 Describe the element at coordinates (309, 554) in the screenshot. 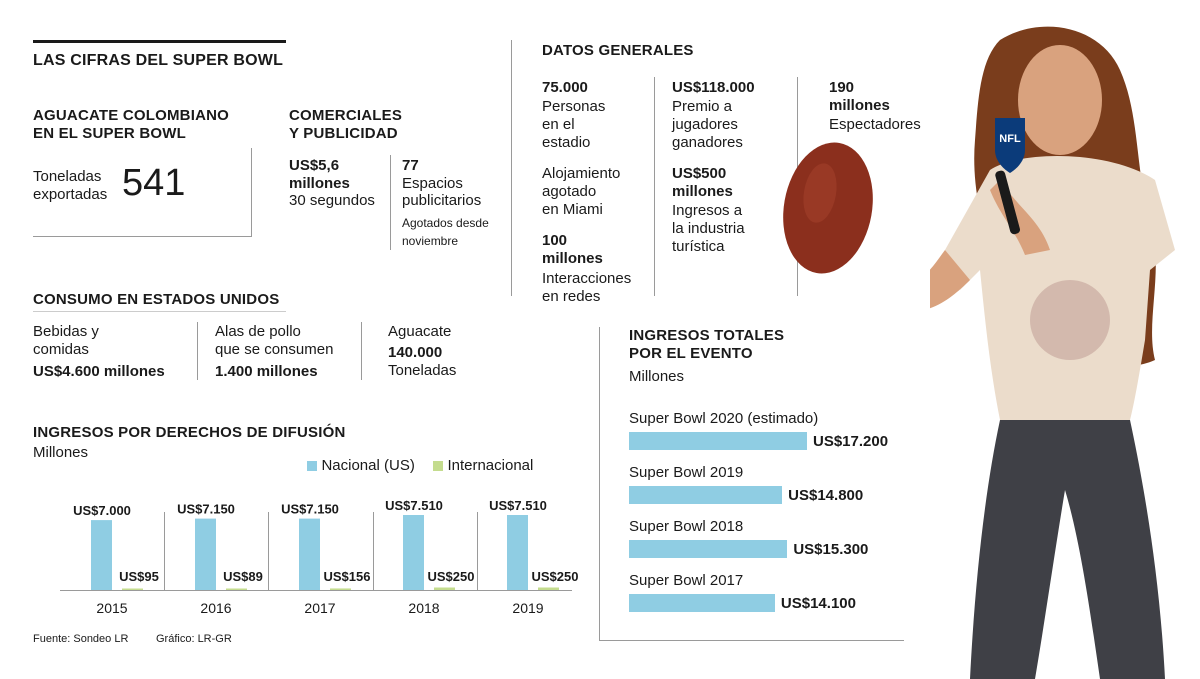

I see `bar-nacional-2017` at that location.